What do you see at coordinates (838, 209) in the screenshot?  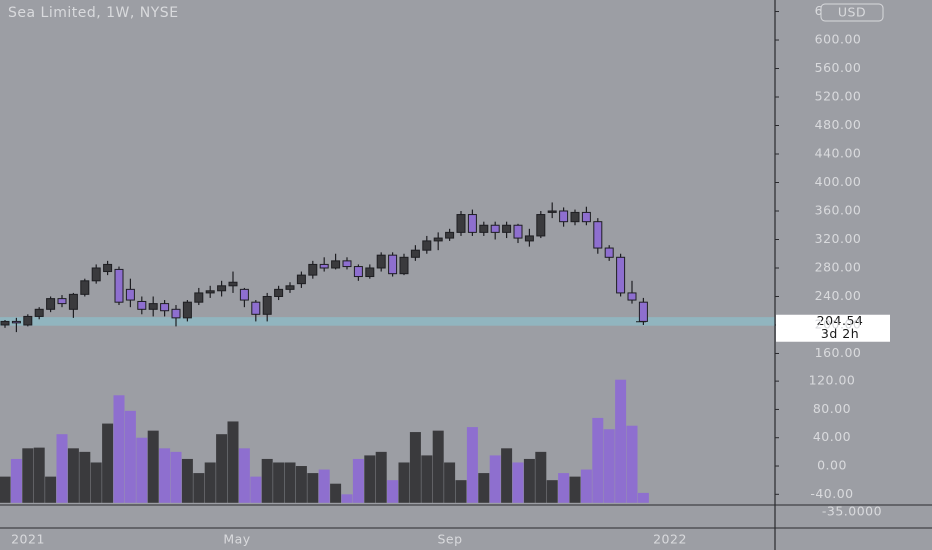 I see `y-tick-label: 360.00` at bounding box center [838, 209].